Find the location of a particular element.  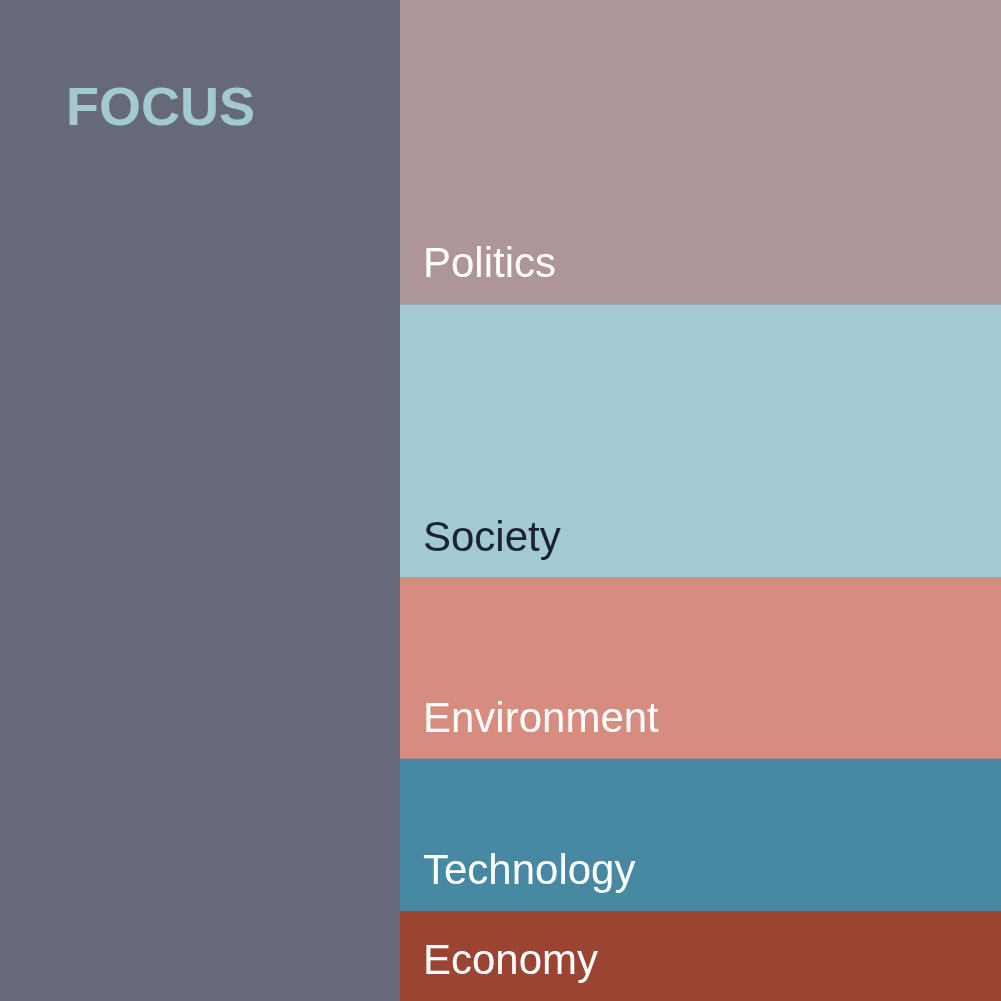

series-label: Technology is located at coordinates (529, 869).